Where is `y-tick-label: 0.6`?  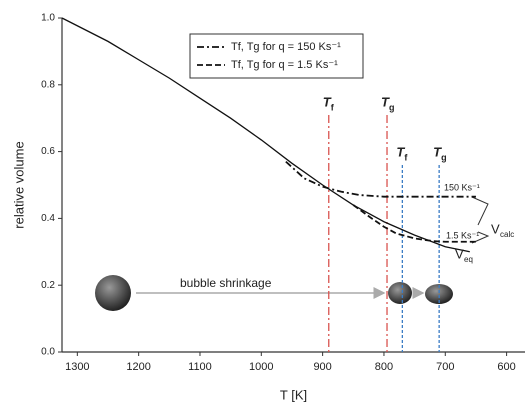
y-tick-label: 0.6 is located at coordinates (48, 151).